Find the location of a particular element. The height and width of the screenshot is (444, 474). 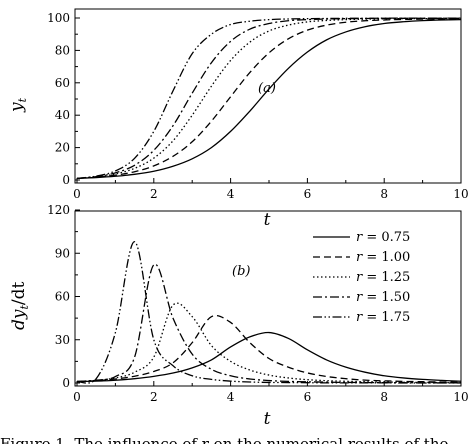

panel-a-xlabel: t is located at coordinates (267, 220).